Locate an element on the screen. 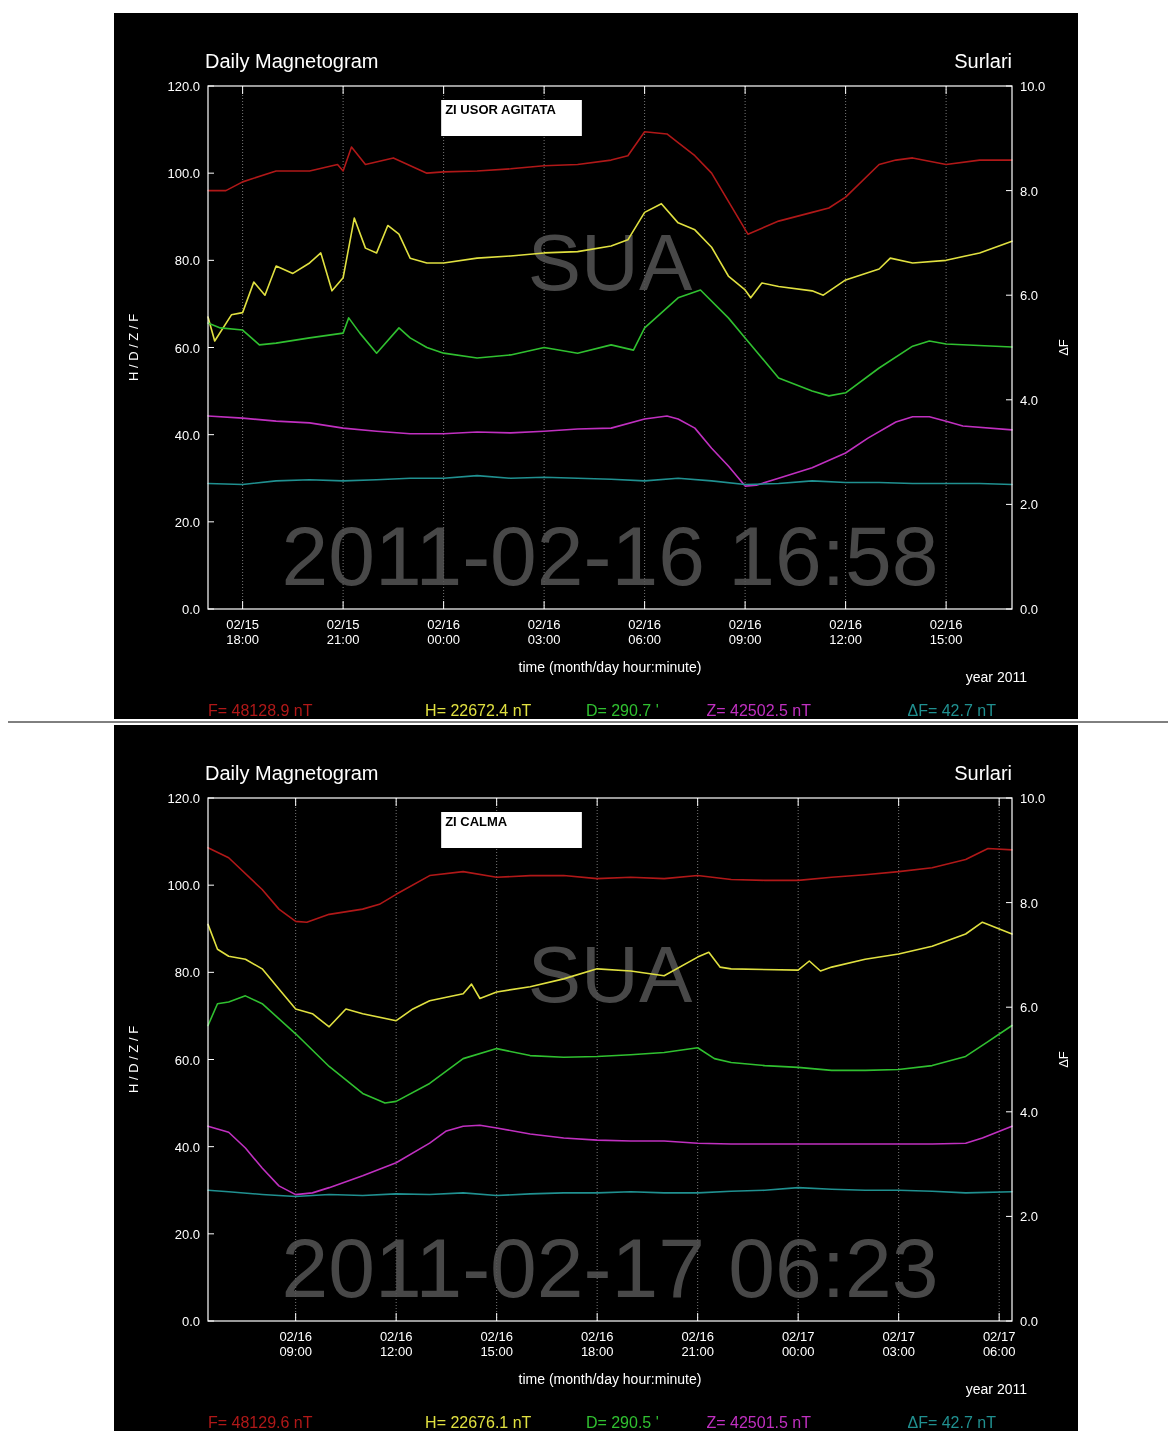 The image size is (1176, 1450). x-tick-label: 02/16 06:00 is located at coordinates (644, 632).